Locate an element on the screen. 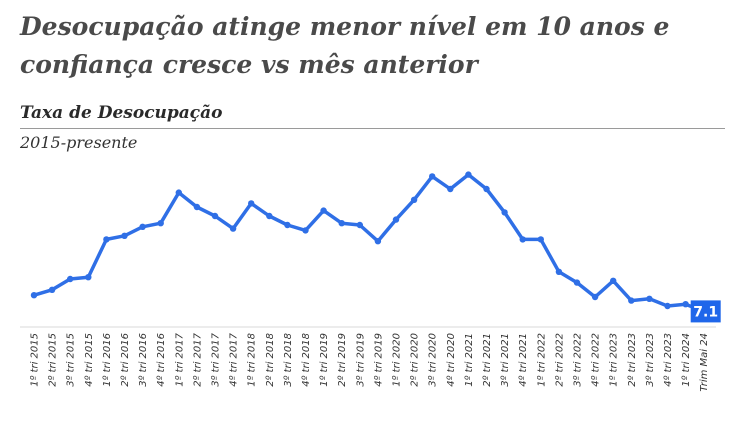  x-tick-label: 3º tri 2018 is located at coordinates (288, 360).